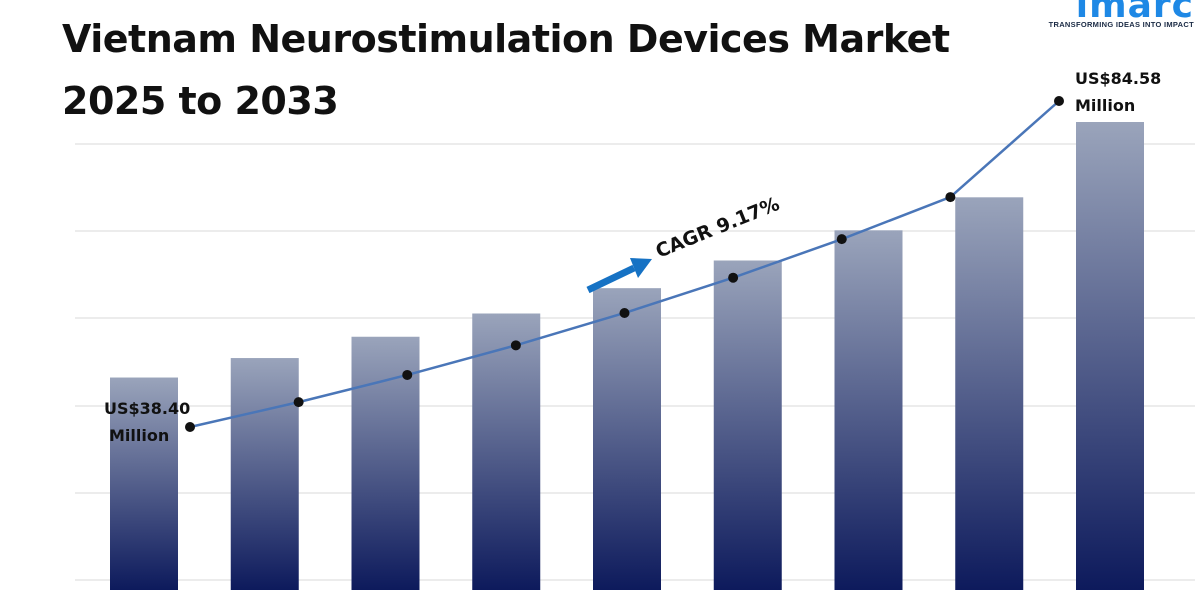 The image size is (1200, 600). What do you see at coordinates (733, 277) in the screenshot?
I see `trend-point-2030` at bounding box center [733, 277].